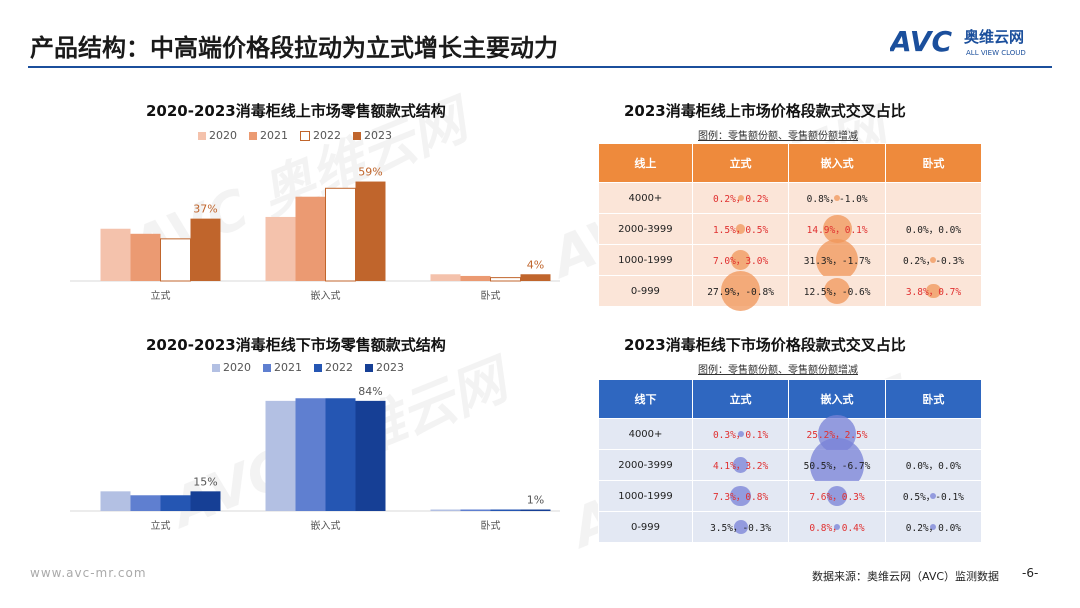 The image size is (1080, 608). I want to click on legend-label: 2022, so click(327, 135).